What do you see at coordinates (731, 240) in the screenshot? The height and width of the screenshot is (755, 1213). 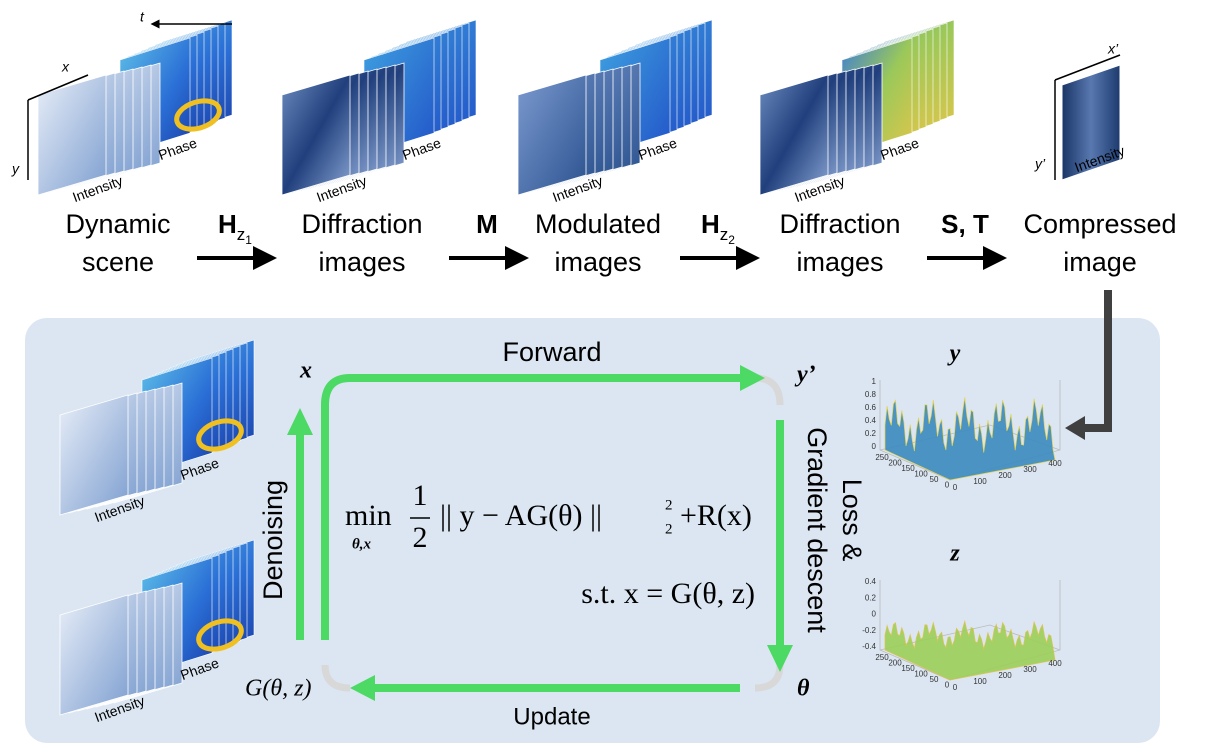 I see `text-part: 2` at bounding box center [731, 240].